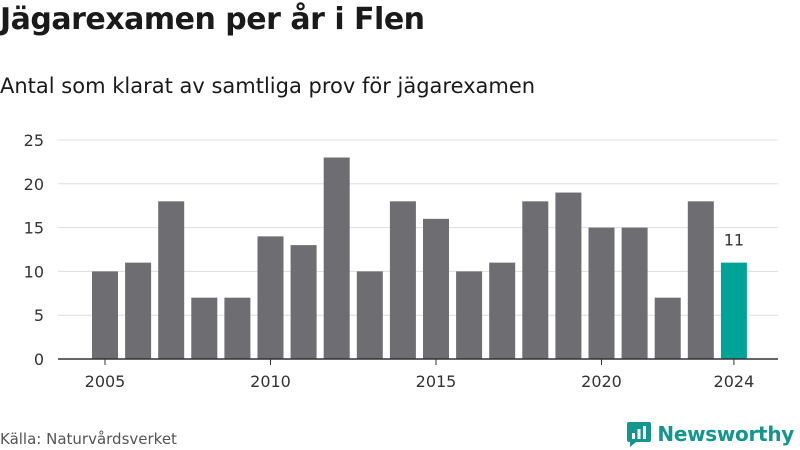 This screenshot has height=450, width=800. What do you see at coordinates (270, 381) in the screenshot?
I see `x-tick-label: 2010` at bounding box center [270, 381].